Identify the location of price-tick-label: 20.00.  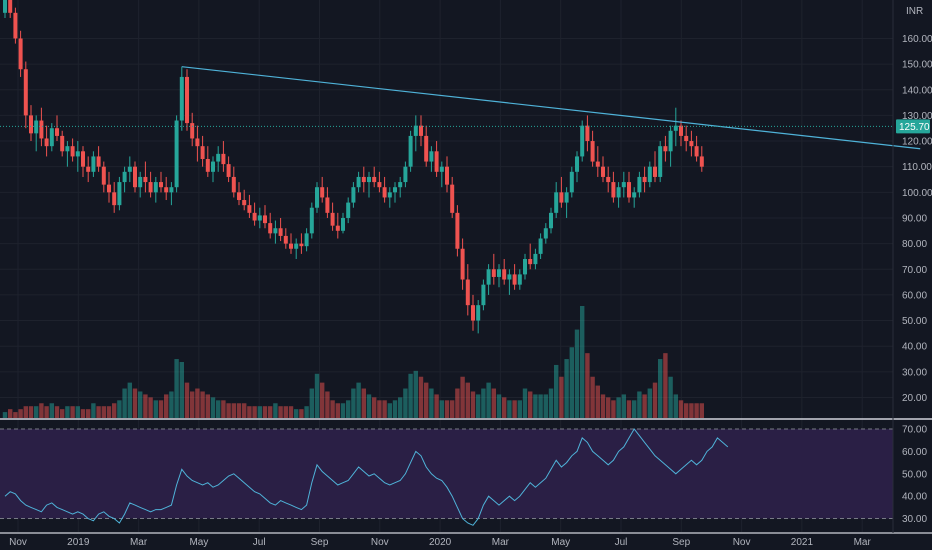
(914, 398).